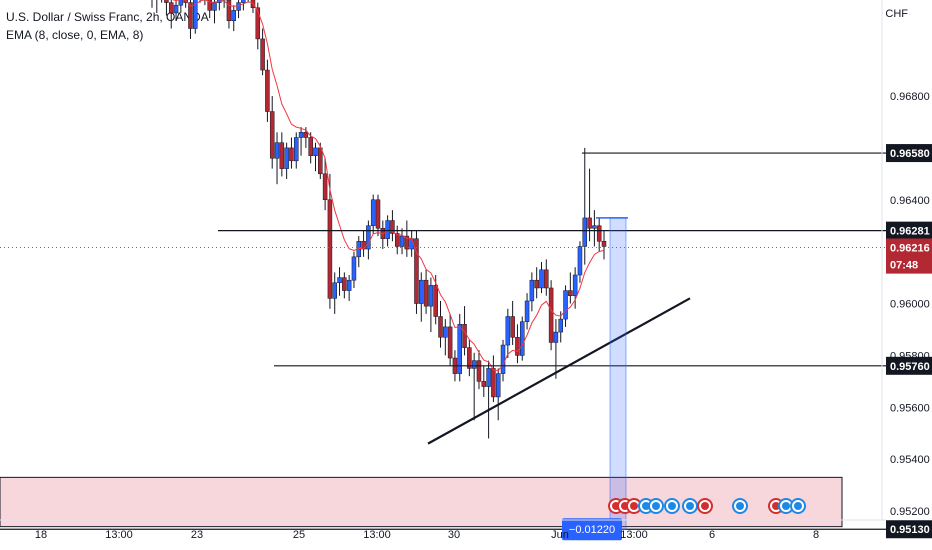 The height and width of the screenshot is (550, 932). I want to click on x-tick-label: 30, so click(454, 535).